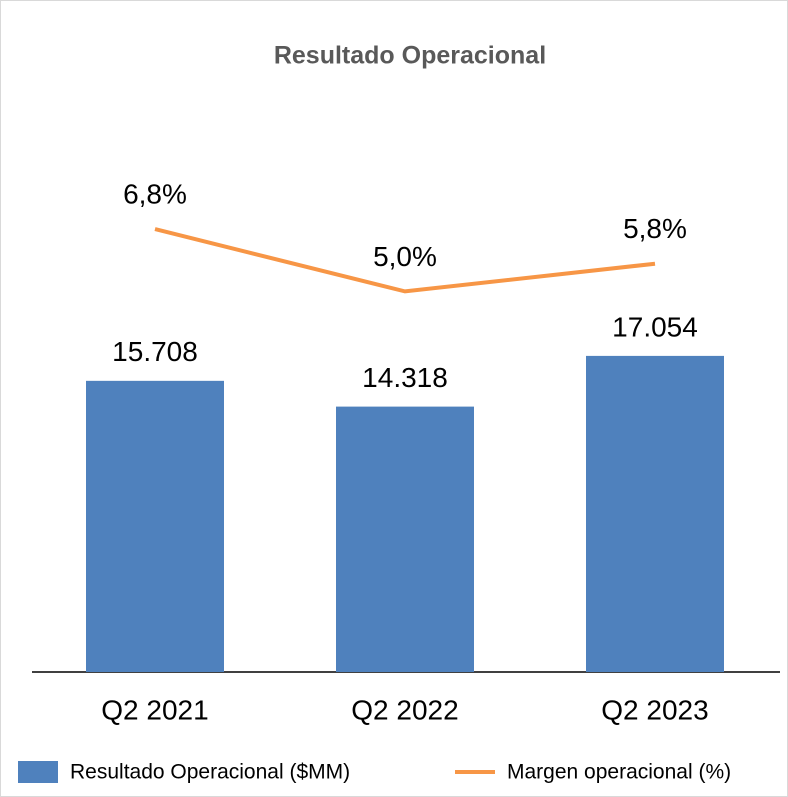  Describe the element at coordinates (405, 377) in the screenshot. I see `data-label: 14.318` at that location.